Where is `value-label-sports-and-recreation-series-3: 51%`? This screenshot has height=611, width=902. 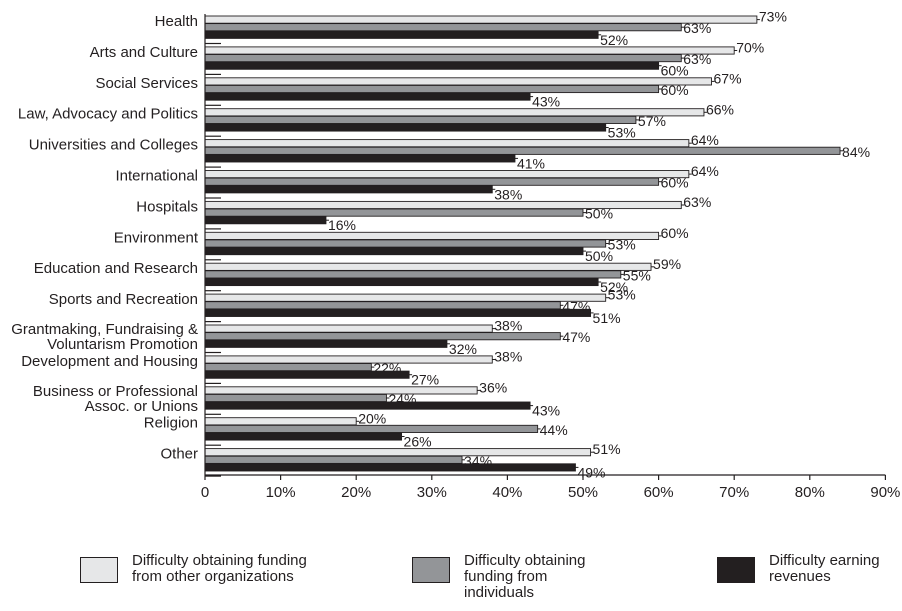
value-label-sports-and-recreation-series-3: 51% is located at coordinates (607, 318).